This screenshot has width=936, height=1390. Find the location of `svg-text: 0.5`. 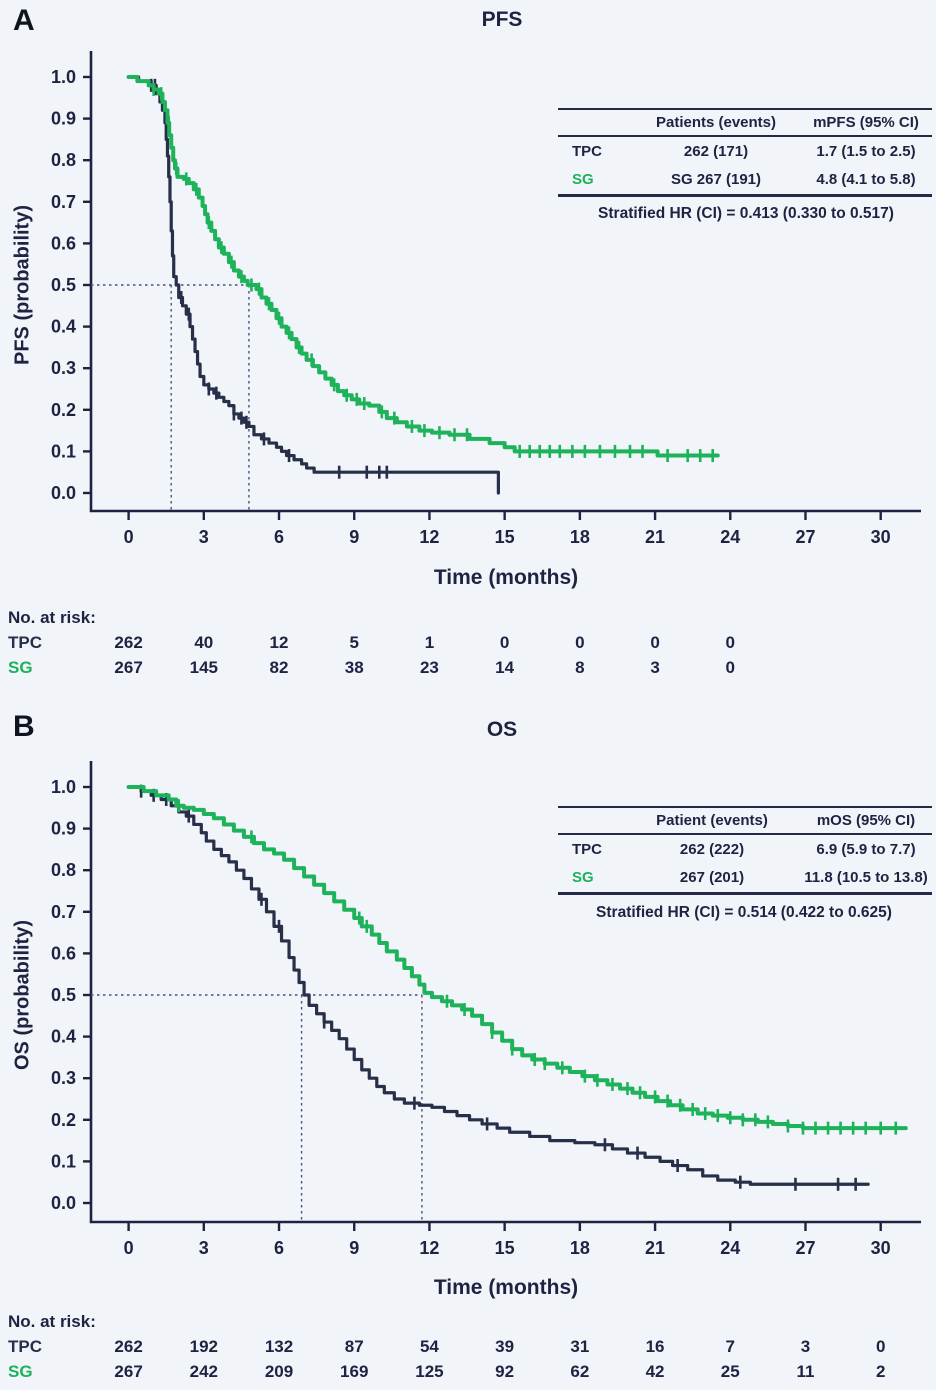

svg-text: 0.5 is located at coordinates (63, 995).